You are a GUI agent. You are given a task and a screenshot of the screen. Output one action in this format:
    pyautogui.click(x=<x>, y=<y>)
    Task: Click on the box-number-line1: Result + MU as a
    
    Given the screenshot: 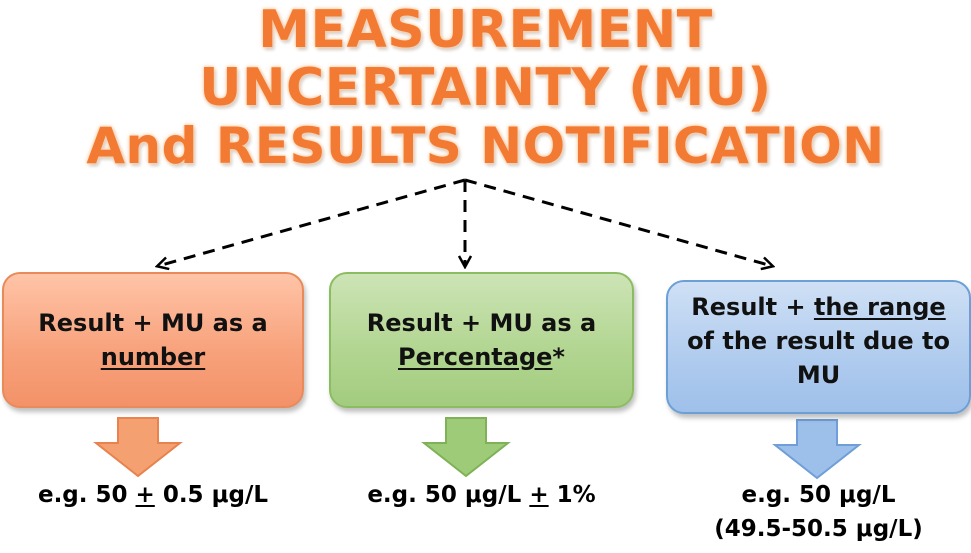 What is the action you would take?
    pyautogui.click(x=153, y=323)
    